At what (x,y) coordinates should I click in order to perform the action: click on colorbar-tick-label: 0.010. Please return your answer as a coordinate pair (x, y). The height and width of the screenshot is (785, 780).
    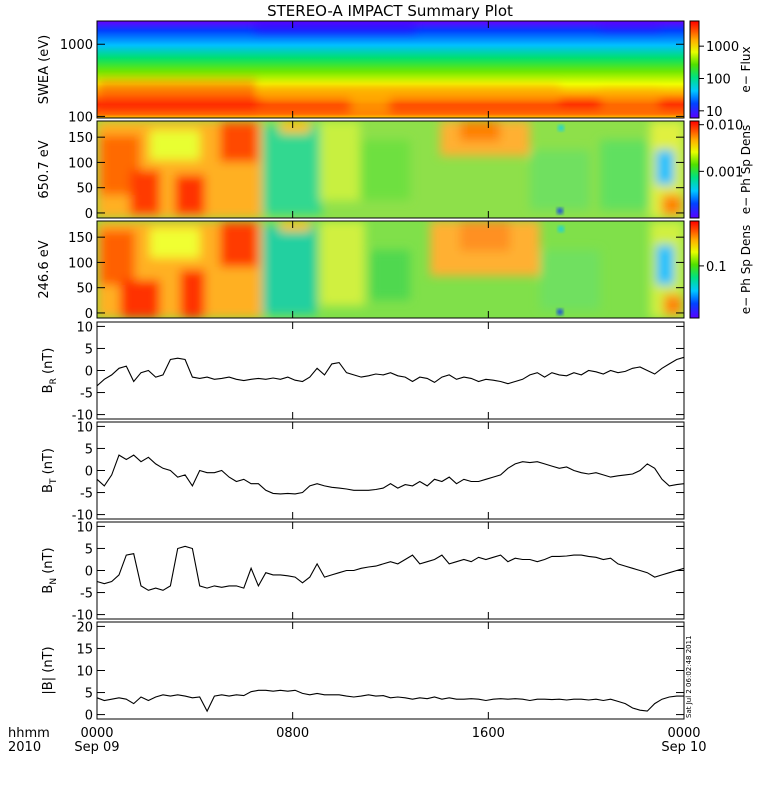
    Looking at the image, I should click on (724, 126).